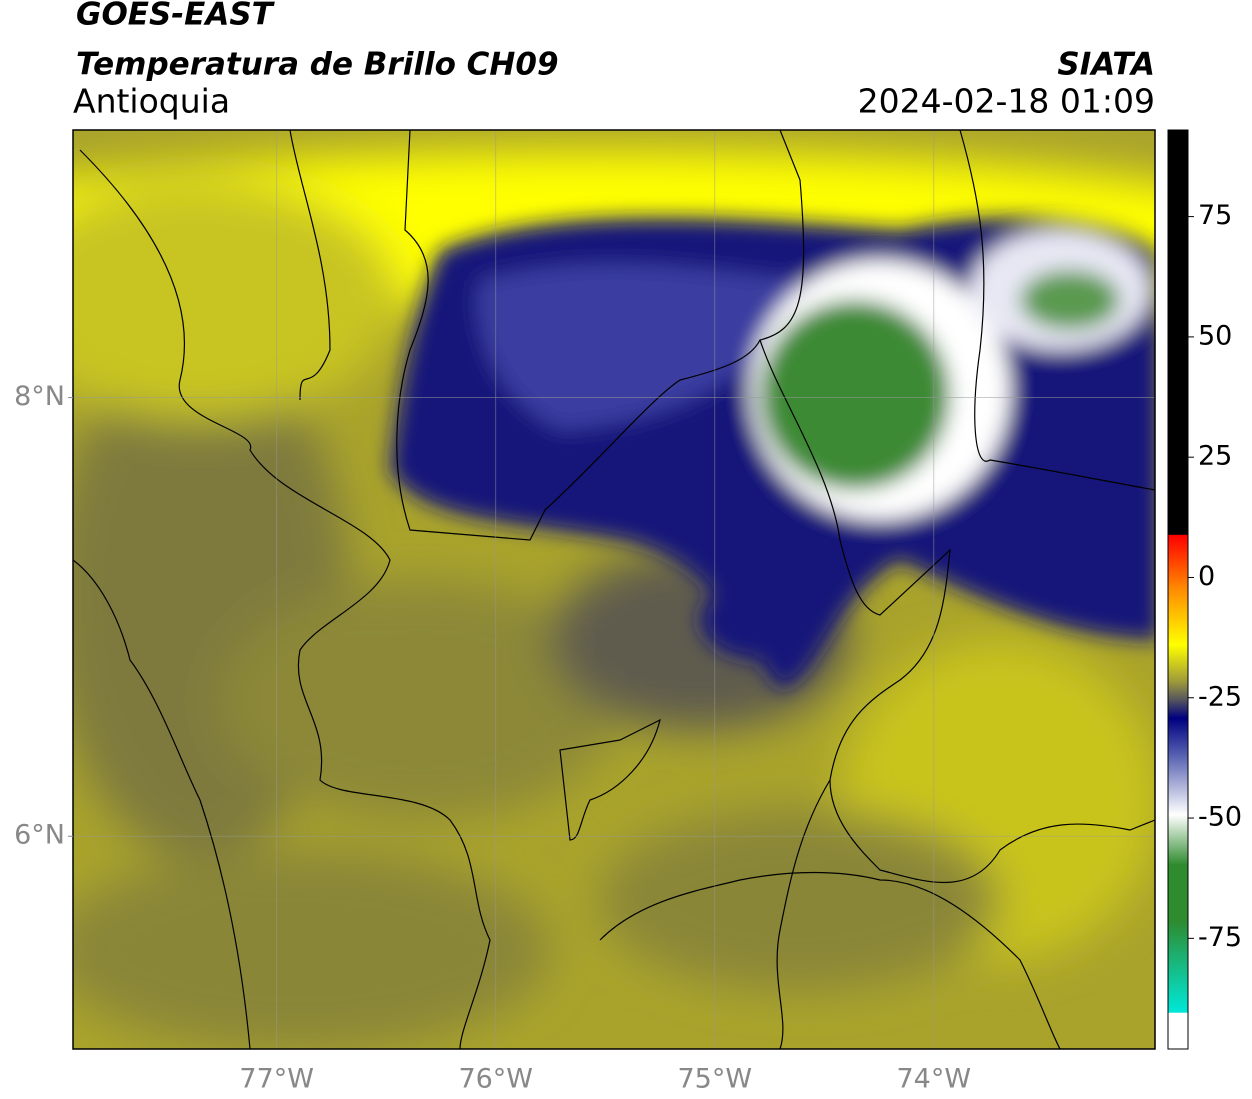 The image size is (1252, 1099). Describe the element at coordinates (1215, 215) in the screenshot. I see `colorbar-tick-label: 75` at that location.